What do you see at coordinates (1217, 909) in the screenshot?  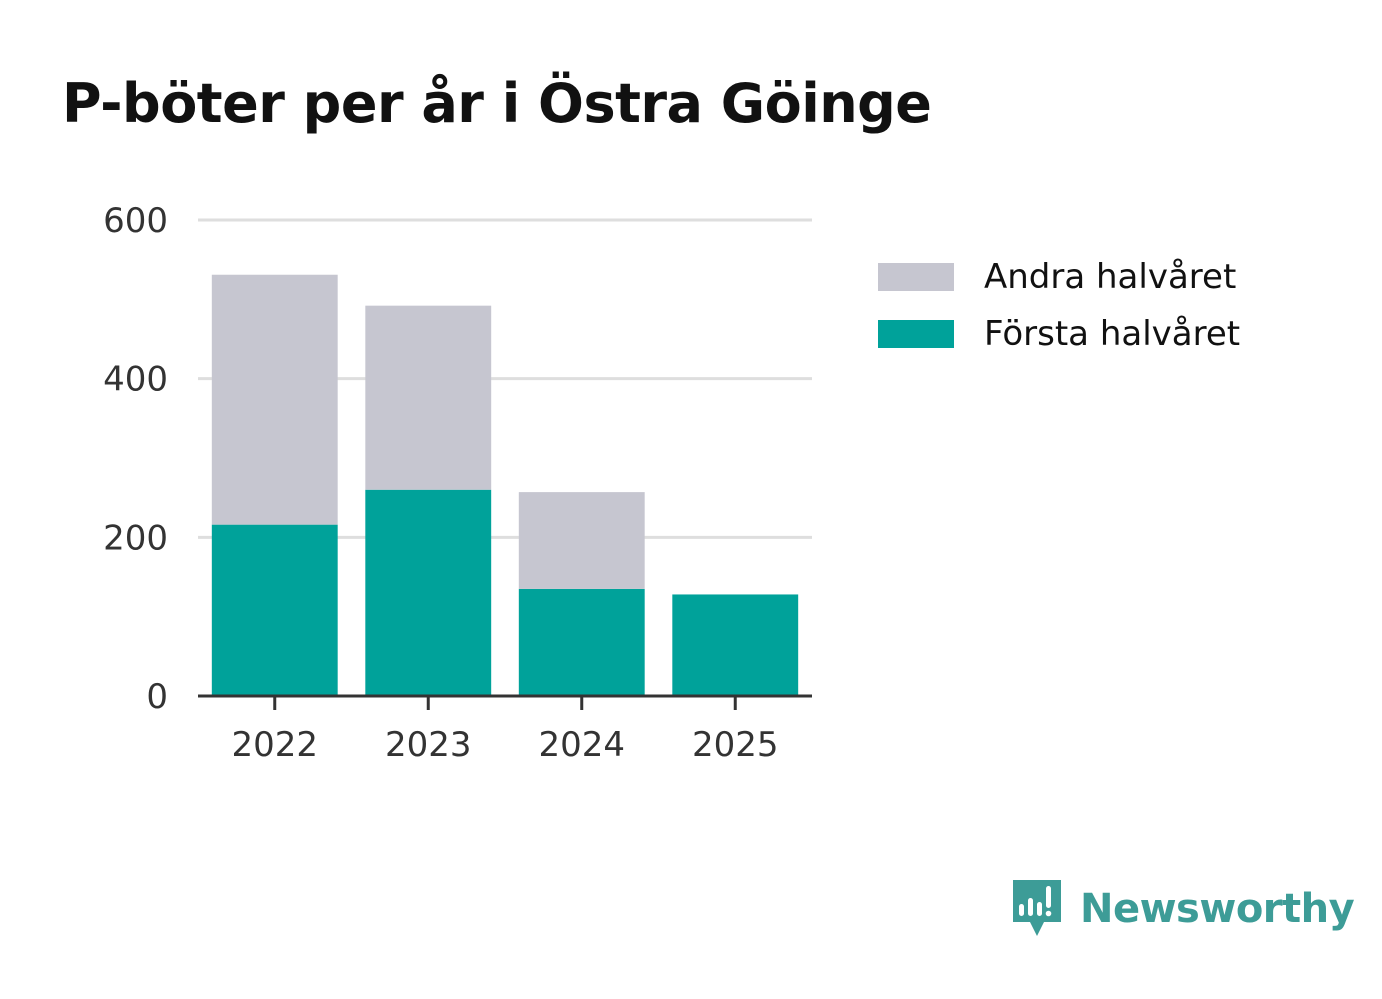 I see `brand-name: Newsworthy` at bounding box center [1217, 909].